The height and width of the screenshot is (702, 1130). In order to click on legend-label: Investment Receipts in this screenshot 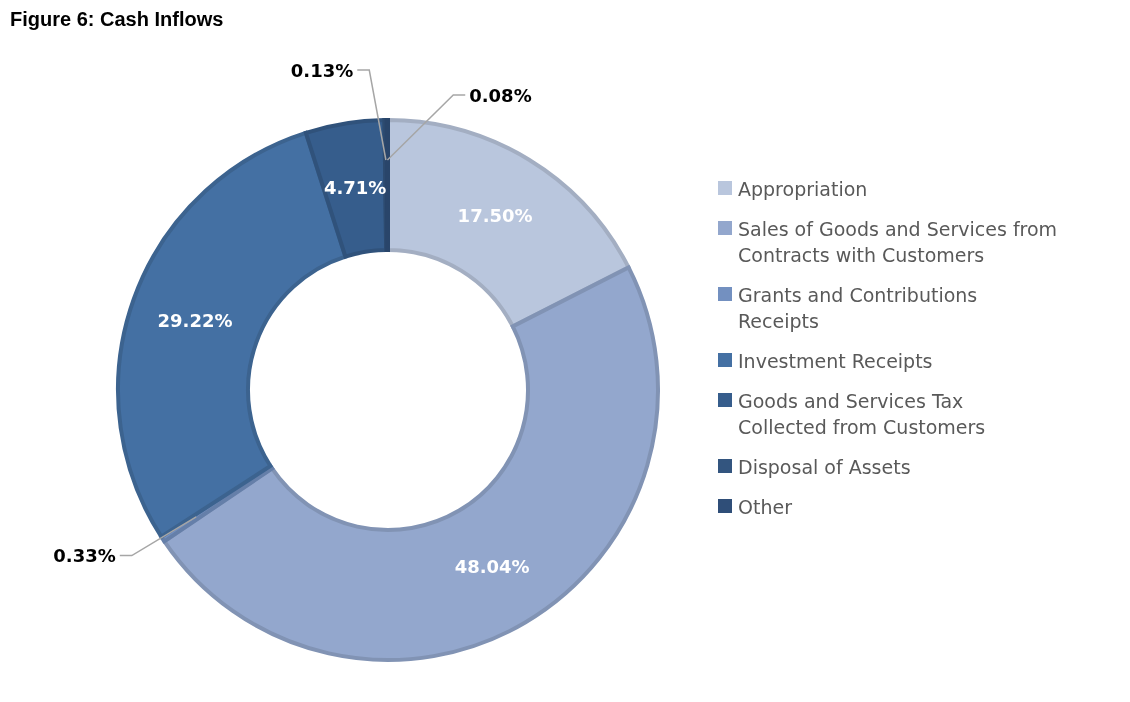, I will do `click(835, 361)`.